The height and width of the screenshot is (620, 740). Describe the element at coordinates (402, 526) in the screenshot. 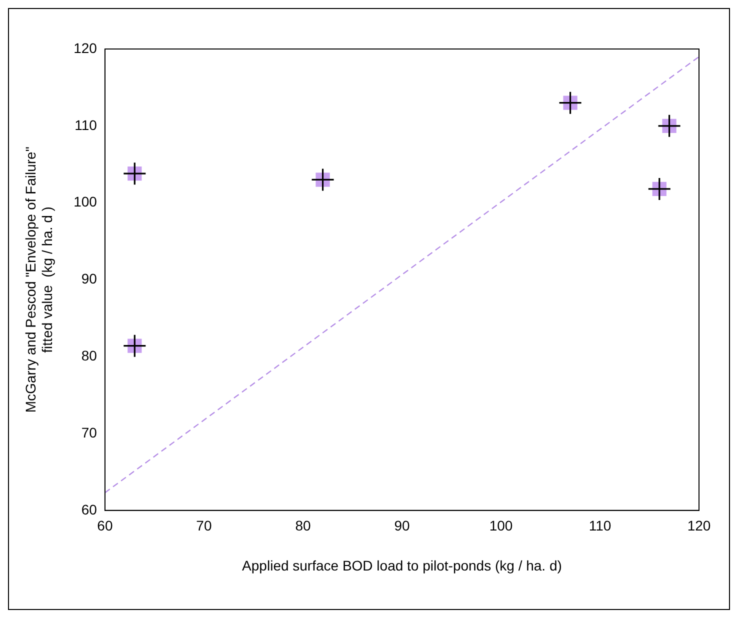

I see `x-tick-label: 90` at that location.